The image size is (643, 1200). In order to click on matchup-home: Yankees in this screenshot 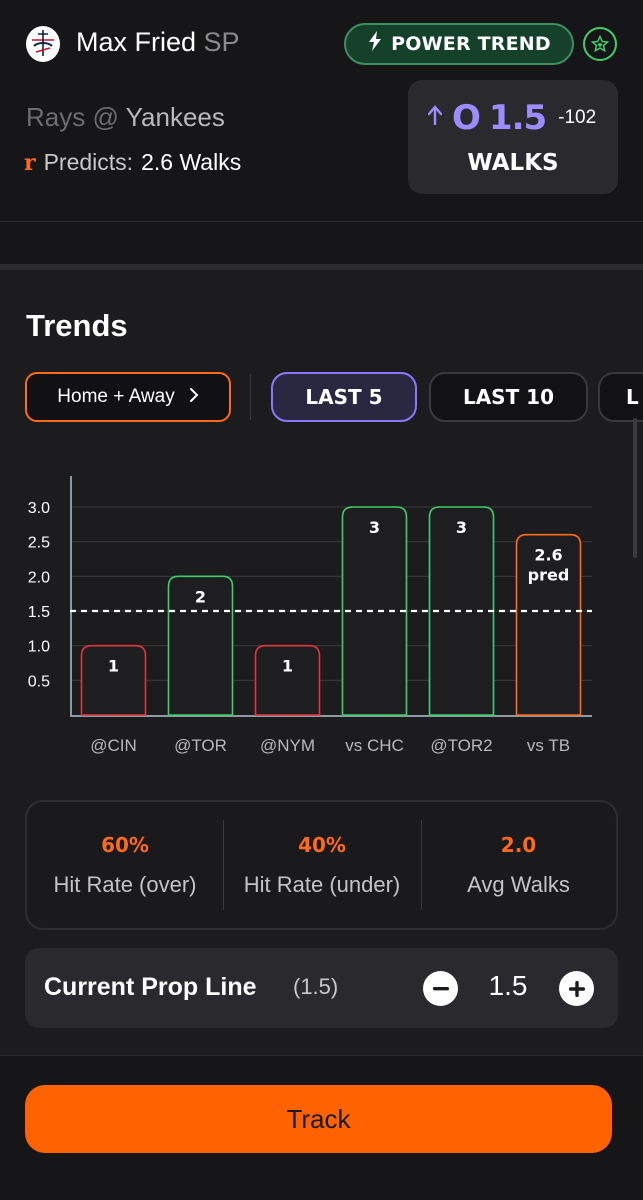, I will do `click(175, 117)`.